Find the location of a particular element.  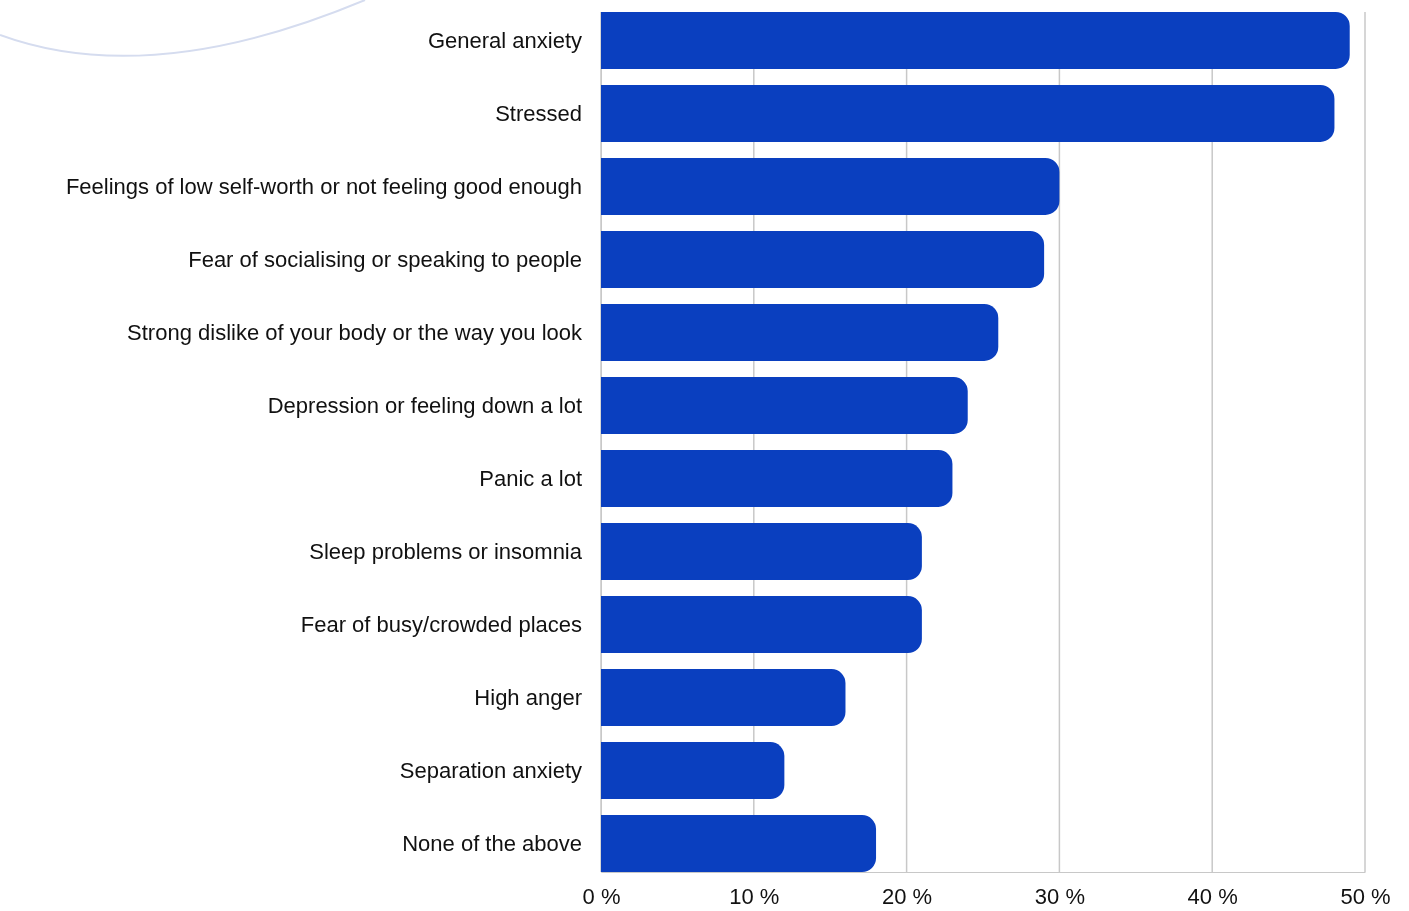

y-tick-label: Depression or feeling down a lot is located at coordinates (424, 405).